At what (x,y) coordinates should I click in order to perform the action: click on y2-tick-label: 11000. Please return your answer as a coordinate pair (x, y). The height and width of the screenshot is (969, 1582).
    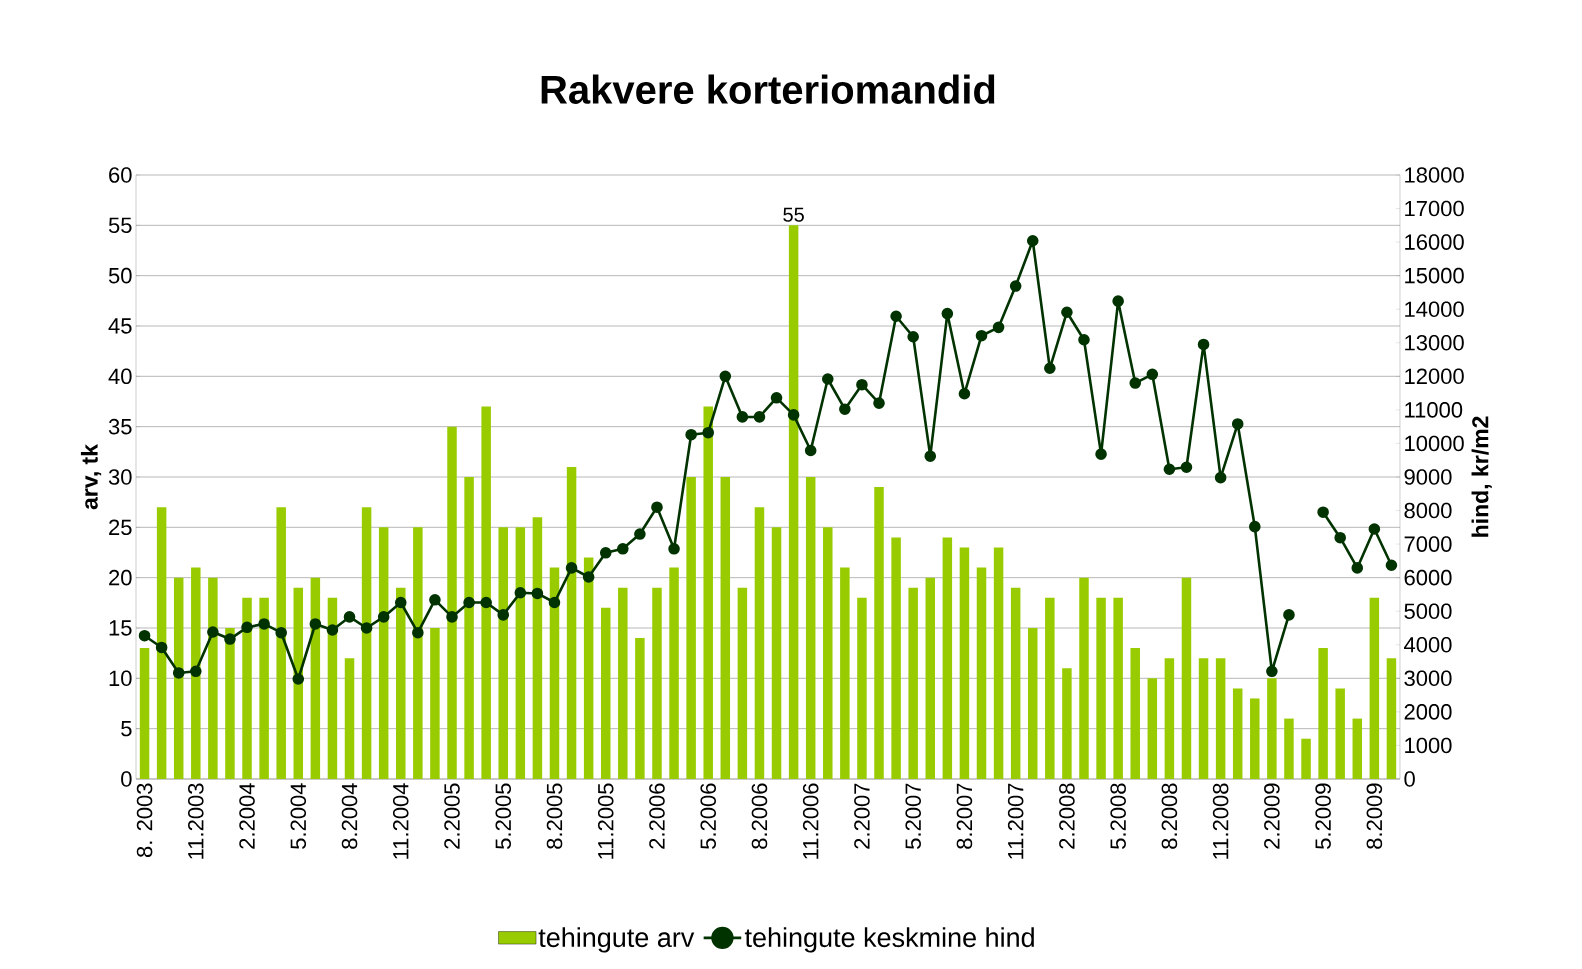
    Looking at the image, I should click on (1434, 410).